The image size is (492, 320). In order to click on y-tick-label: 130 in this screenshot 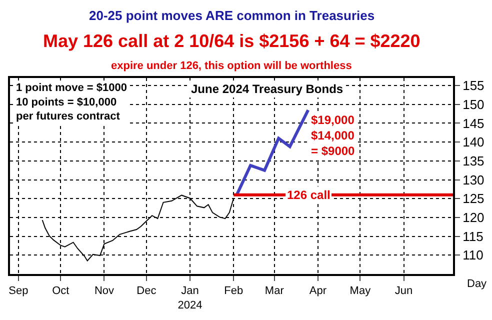, I will do `click(473, 180)`.